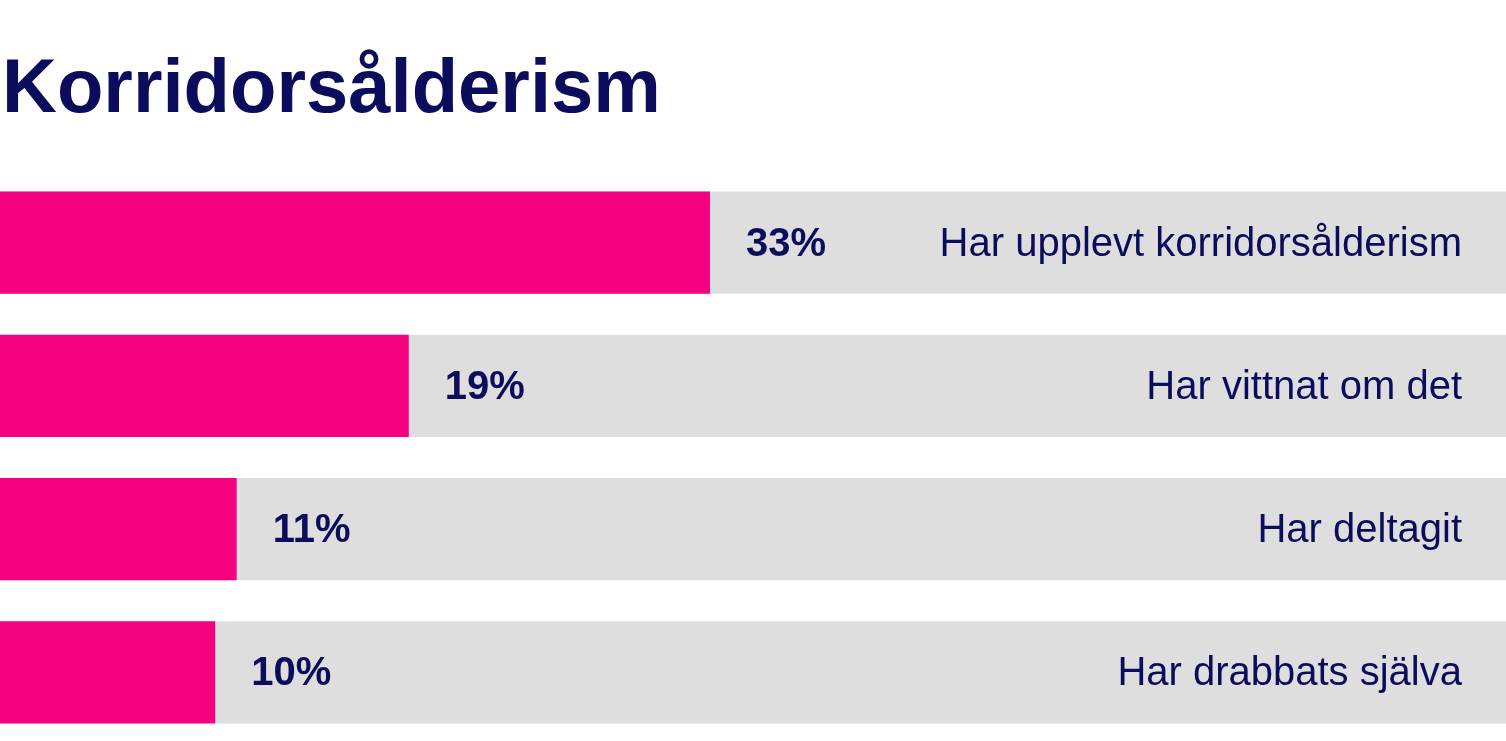 This screenshot has height=741, width=1506. I want to click on data-label: 10%, so click(291, 671).